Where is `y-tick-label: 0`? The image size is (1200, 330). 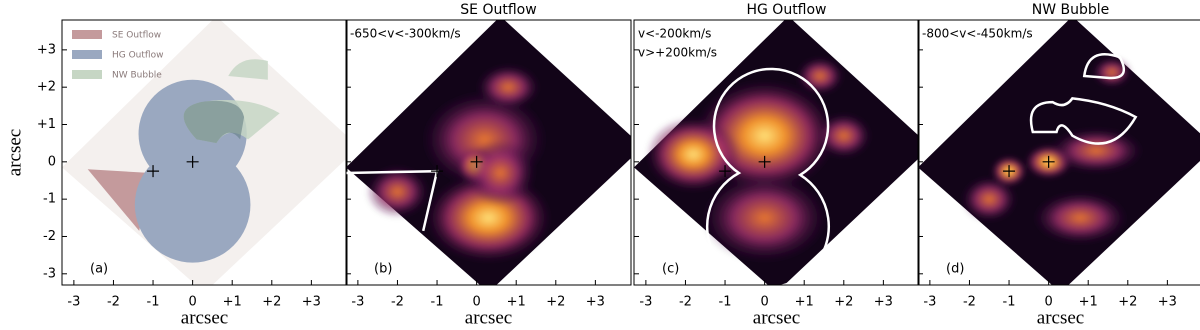
y-tick-label: 0 is located at coordinates (52, 161).